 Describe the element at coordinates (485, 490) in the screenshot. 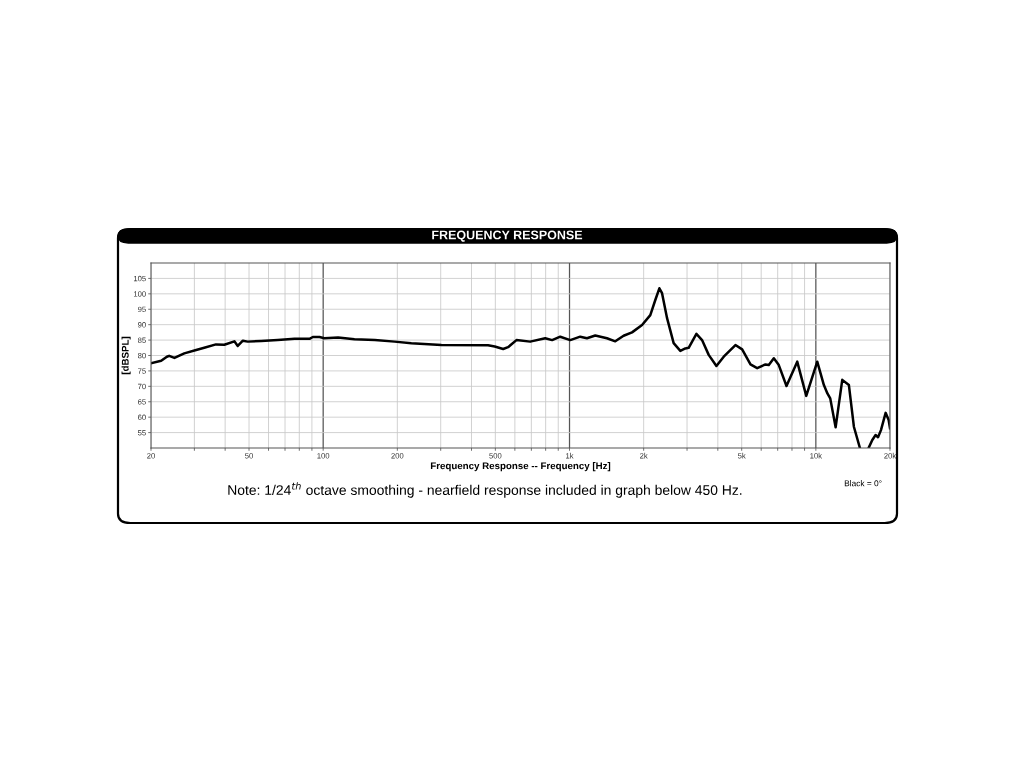

I see `text: Note: 1/24$^{th}$ octave smoothing - nearfield response included in graph below 450 Hz.` at that location.